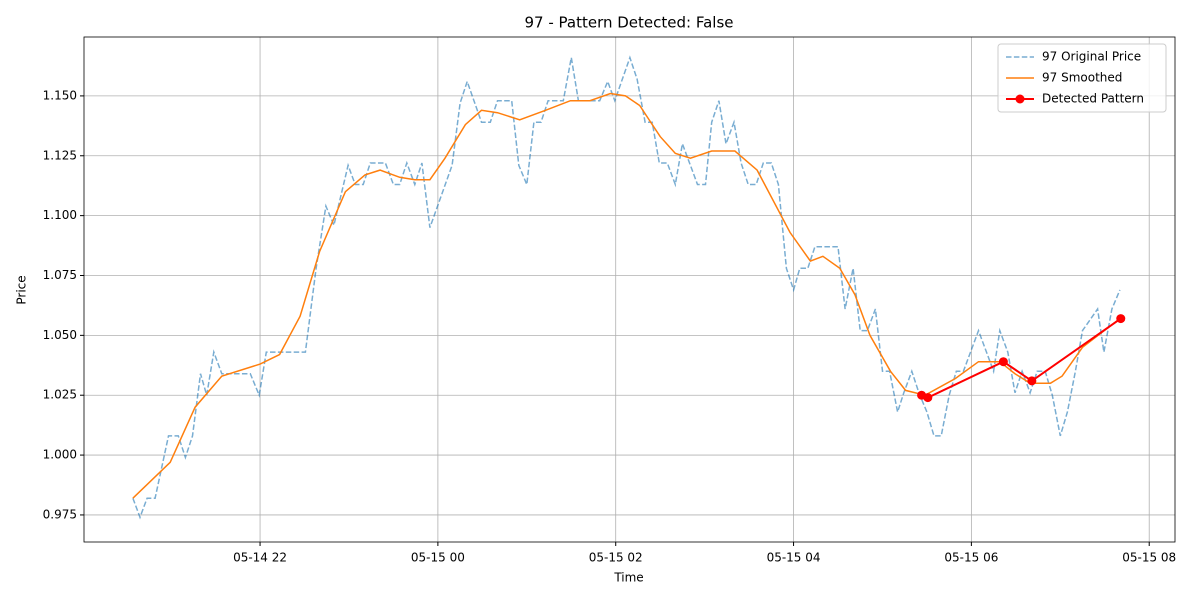 Image resolution: width=1200 pixels, height=600 pixels. Describe the element at coordinates (1093, 99) in the screenshot. I see `legend-label: Detected Pattern` at that location.